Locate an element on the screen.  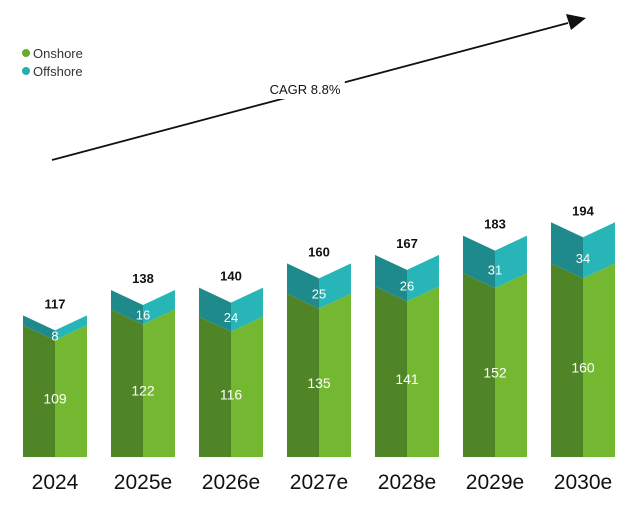
legend-item-offshore: Offshore is located at coordinates (52, 71).